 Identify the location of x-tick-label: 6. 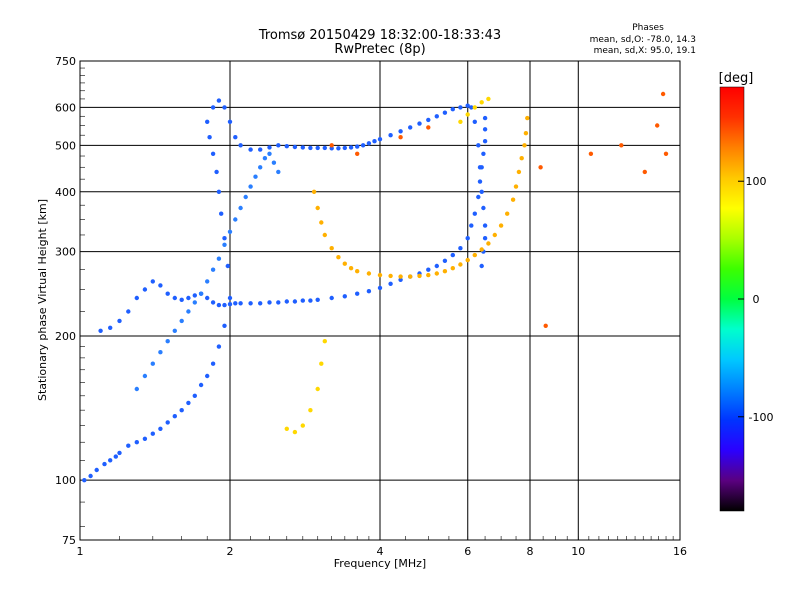
(467, 551).